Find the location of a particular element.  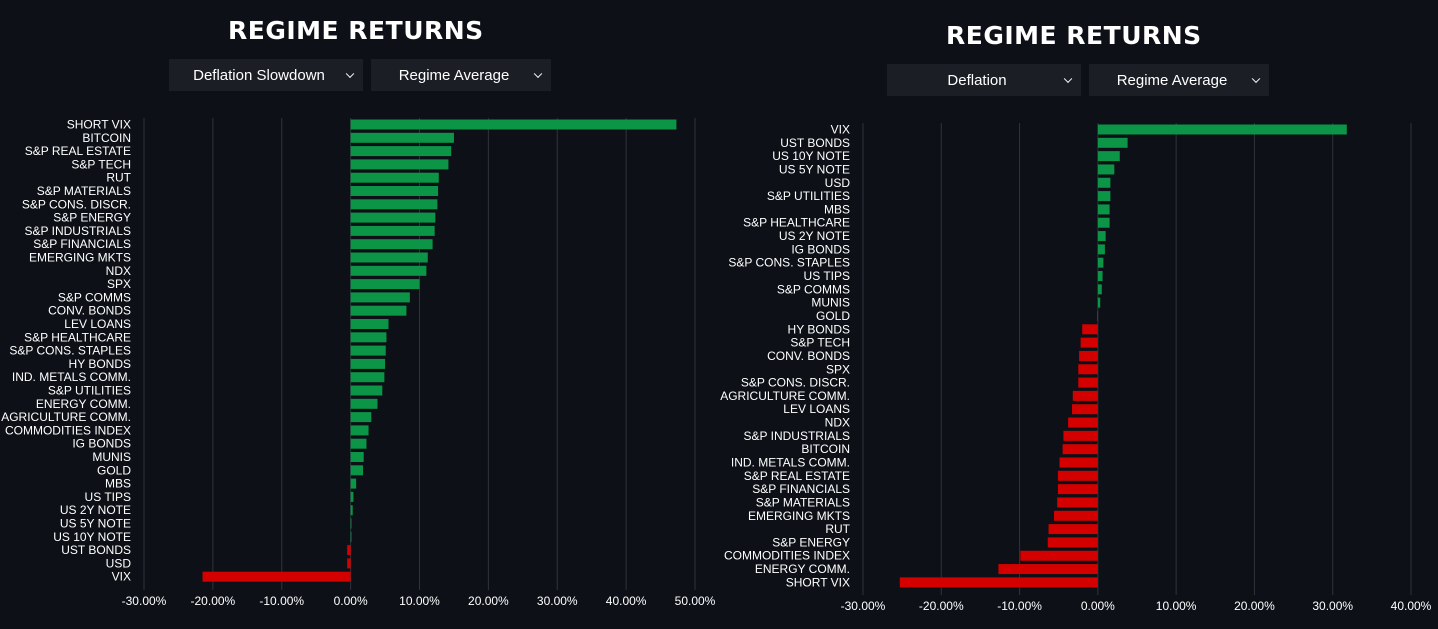

left-category-label: IND. METALS COMM. is located at coordinates (71, 377).